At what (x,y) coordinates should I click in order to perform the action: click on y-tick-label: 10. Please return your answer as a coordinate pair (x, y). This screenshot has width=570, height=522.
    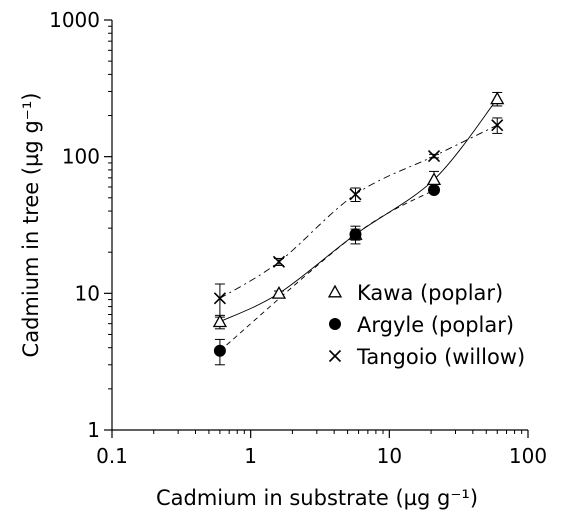
    Looking at the image, I should click on (87, 293).